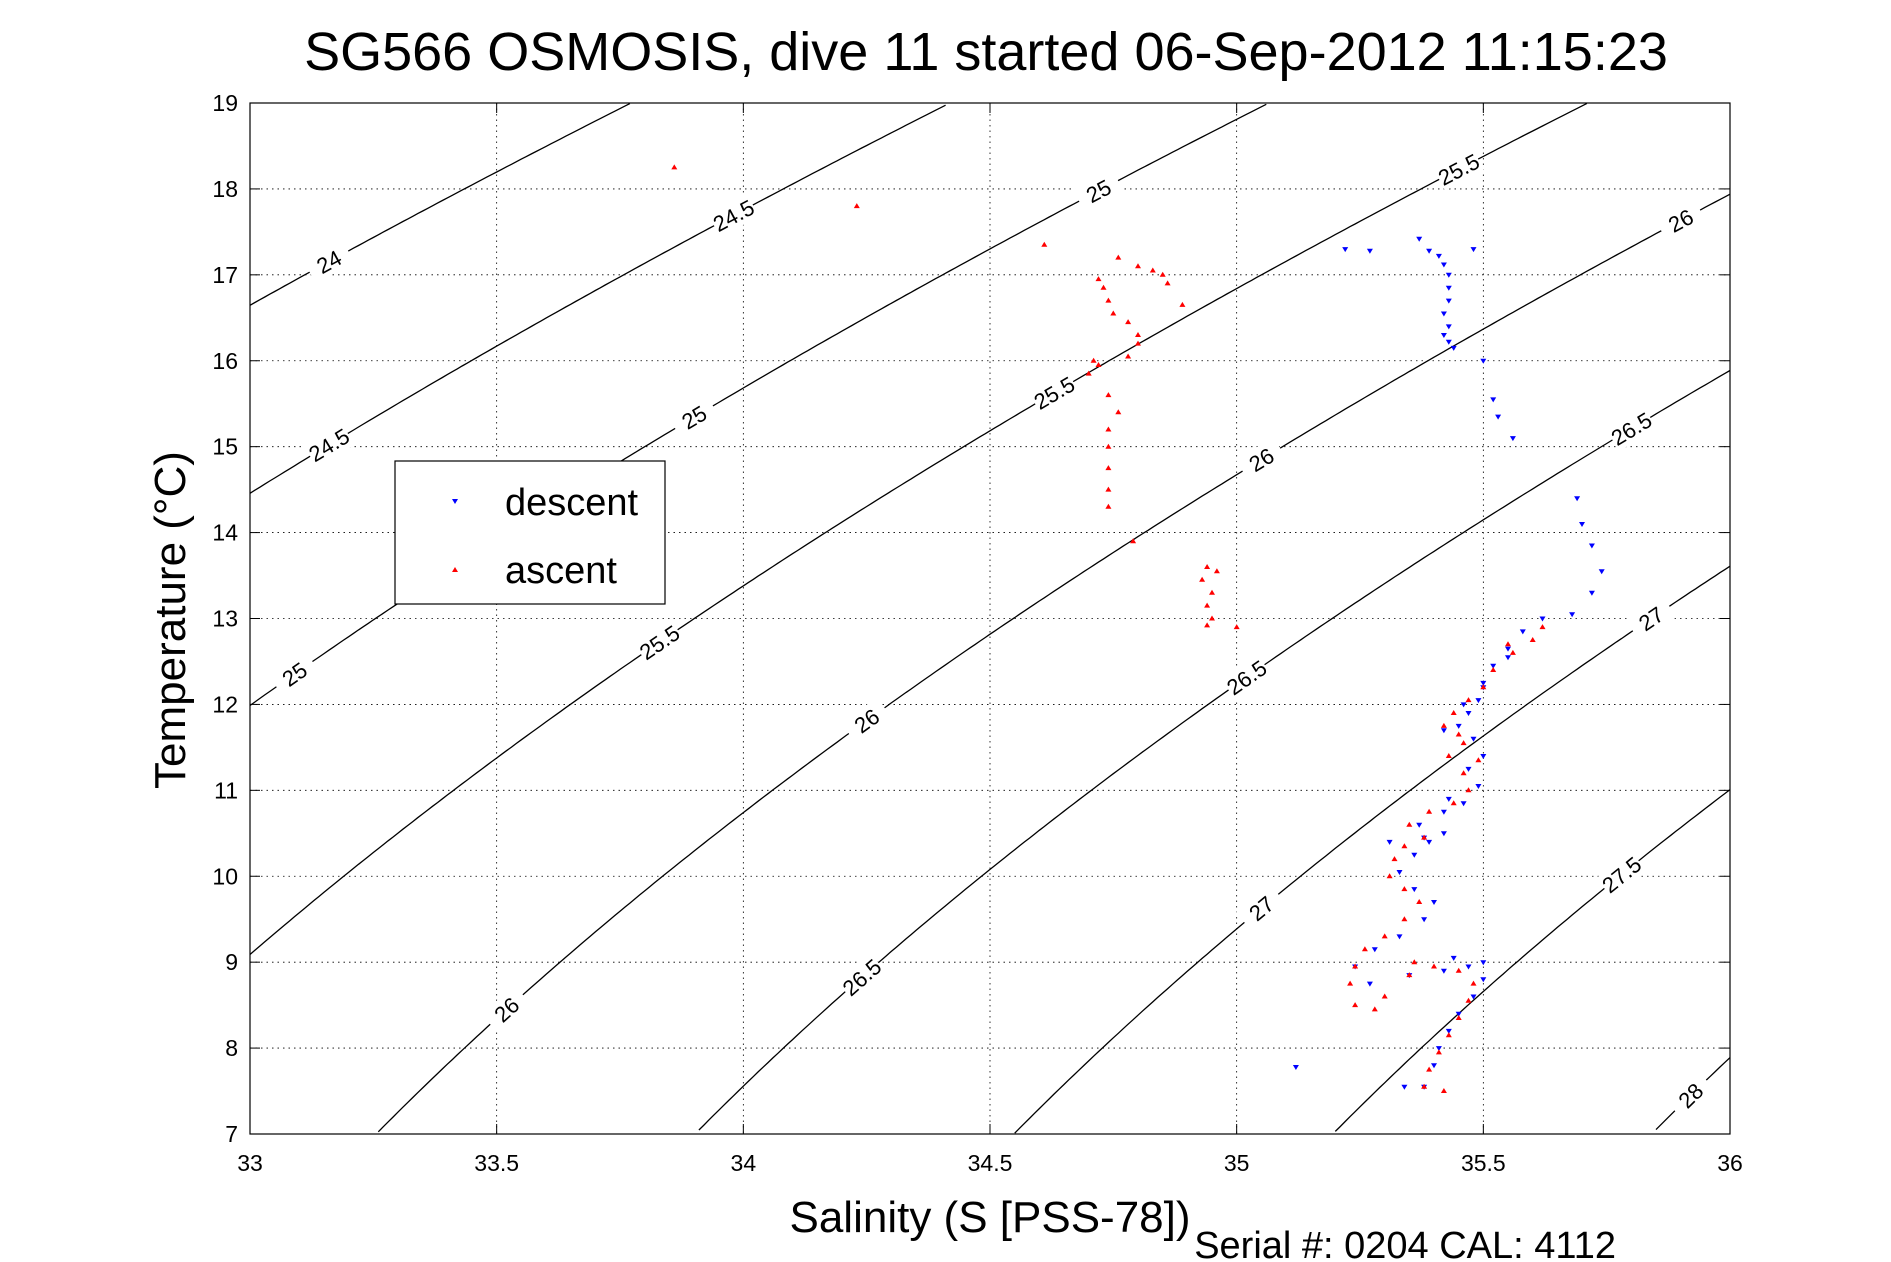 This screenshot has height=1262, width=1891. What do you see at coordinates (989, 1217) in the screenshot?
I see `x-axis-label: Salinity (S [PSS-78])` at bounding box center [989, 1217].